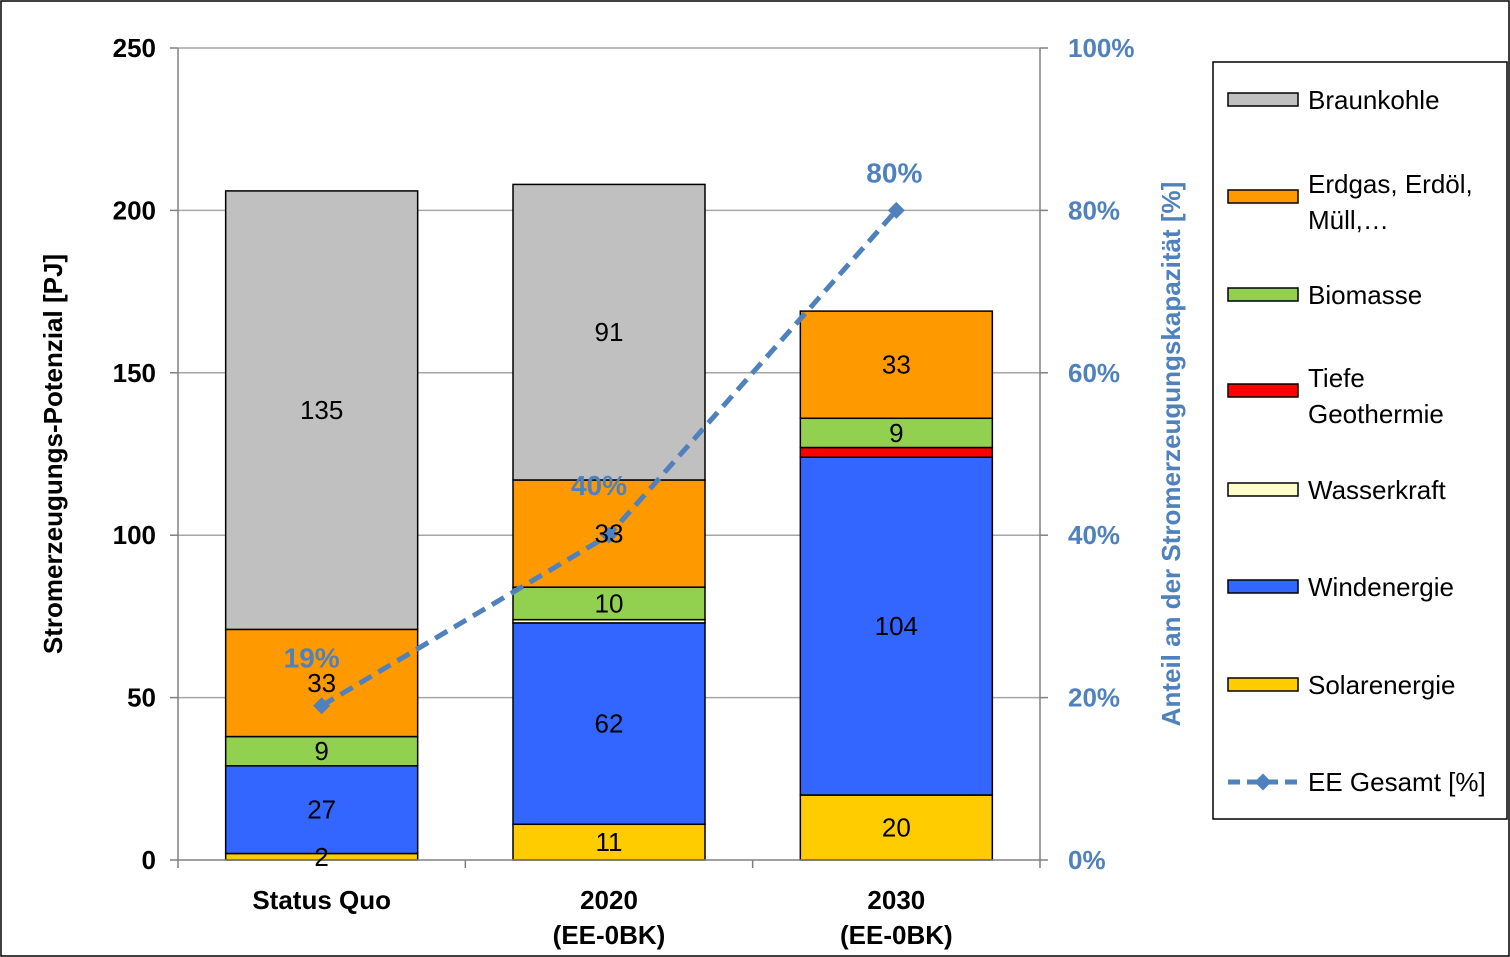  What do you see at coordinates (321, 857) in the screenshot?
I see `data-label: 2` at bounding box center [321, 857].